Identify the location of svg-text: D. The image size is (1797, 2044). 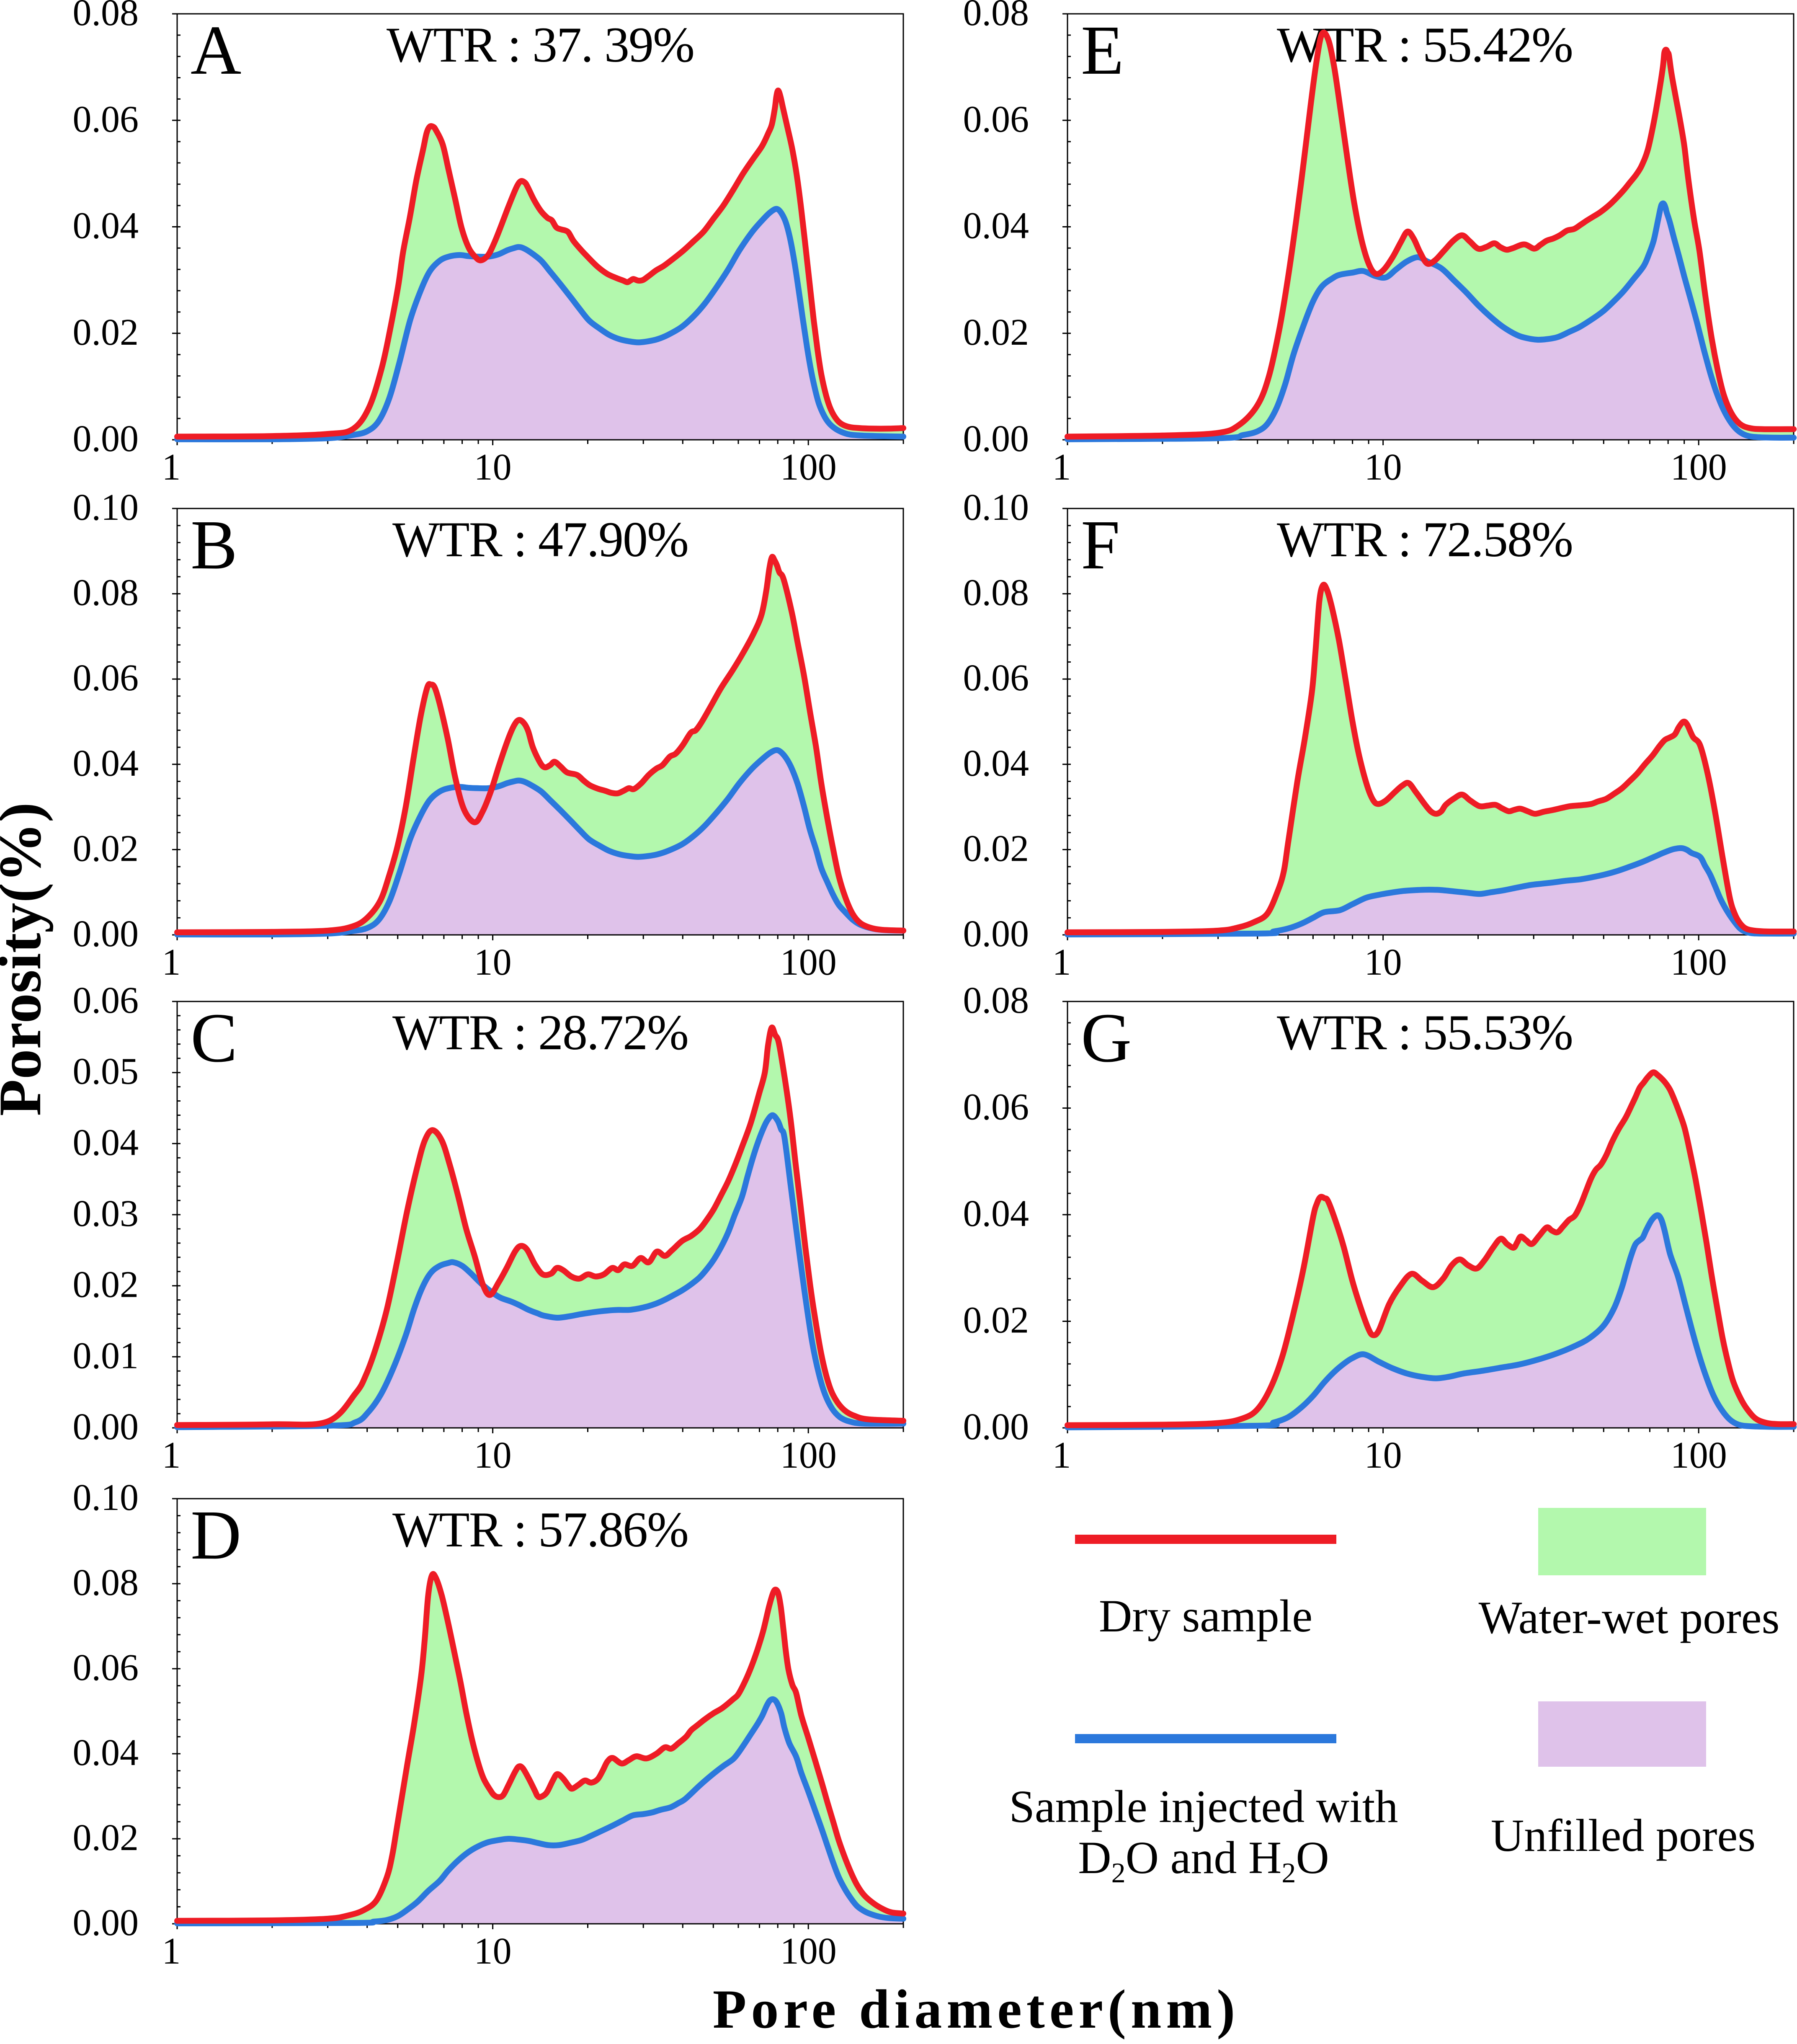
(216, 1535).